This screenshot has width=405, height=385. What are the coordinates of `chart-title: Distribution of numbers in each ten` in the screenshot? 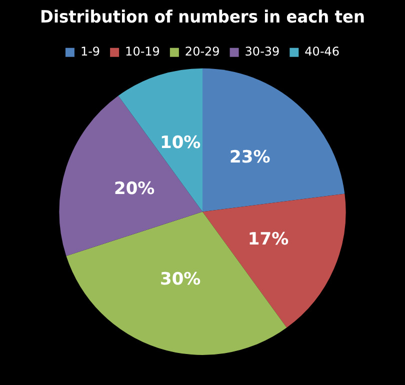 It's located at (202, 17).